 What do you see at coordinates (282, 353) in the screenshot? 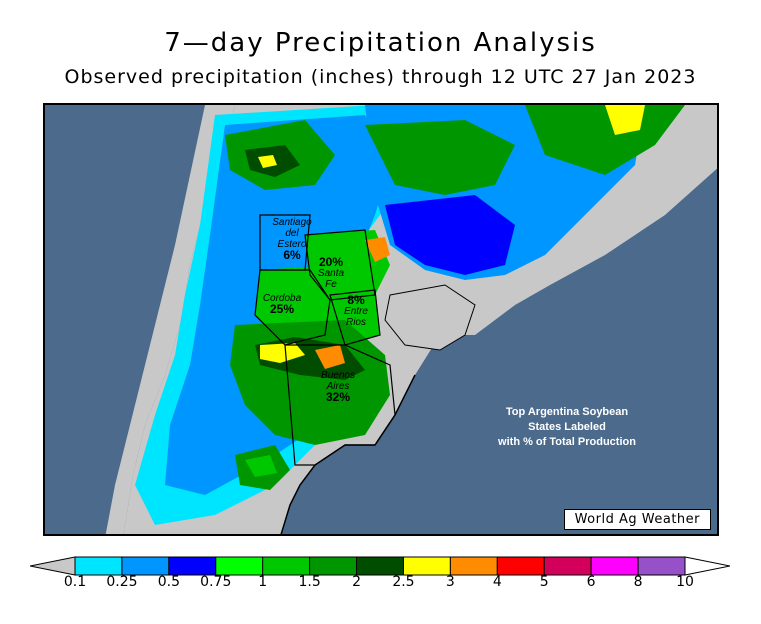
I see `precip-3-pampa` at bounding box center [282, 353].